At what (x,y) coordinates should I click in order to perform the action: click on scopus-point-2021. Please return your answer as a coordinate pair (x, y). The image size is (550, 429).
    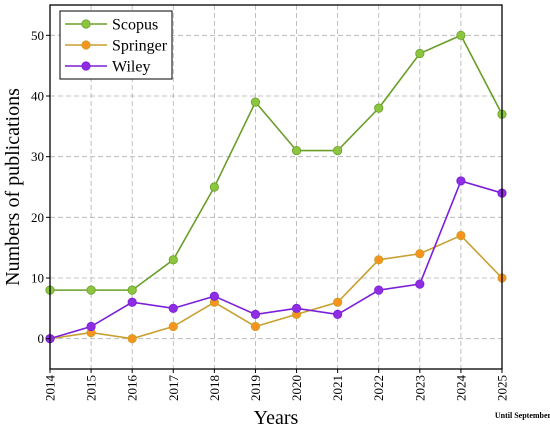
    Looking at the image, I should click on (338, 151).